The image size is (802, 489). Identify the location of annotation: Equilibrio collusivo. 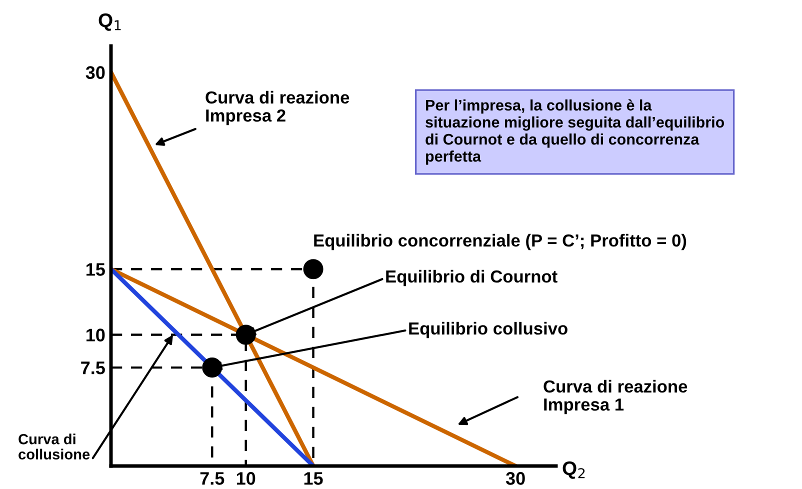
(488, 330).